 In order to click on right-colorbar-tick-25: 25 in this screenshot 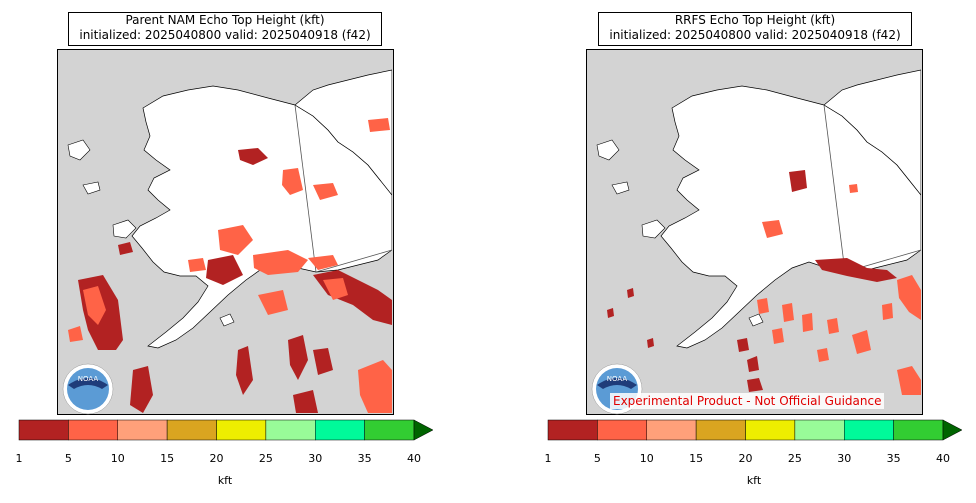, I will do `click(794, 458)`.